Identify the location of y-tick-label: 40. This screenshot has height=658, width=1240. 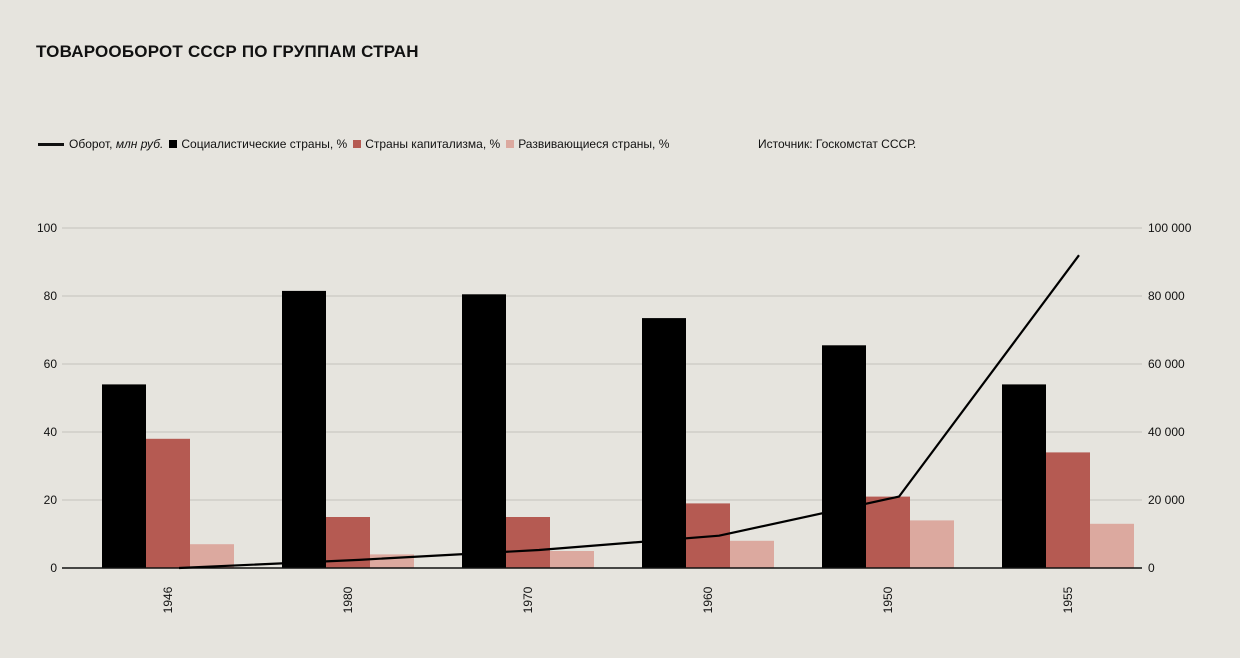
(51, 432).